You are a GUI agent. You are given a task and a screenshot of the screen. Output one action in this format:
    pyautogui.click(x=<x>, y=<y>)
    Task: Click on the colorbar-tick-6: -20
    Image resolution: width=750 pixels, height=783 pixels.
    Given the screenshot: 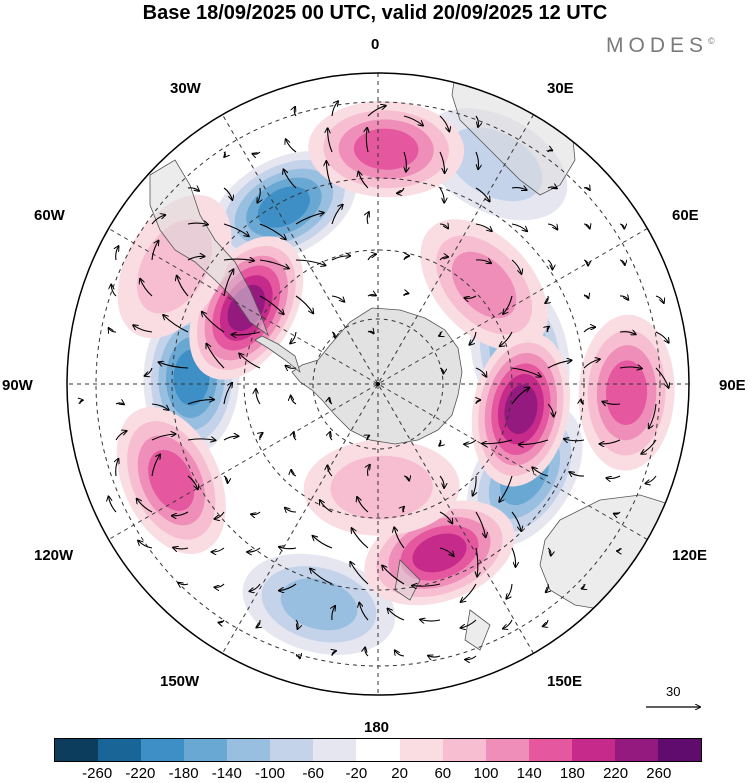 What is the action you would take?
    pyautogui.click(x=356, y=773)
    